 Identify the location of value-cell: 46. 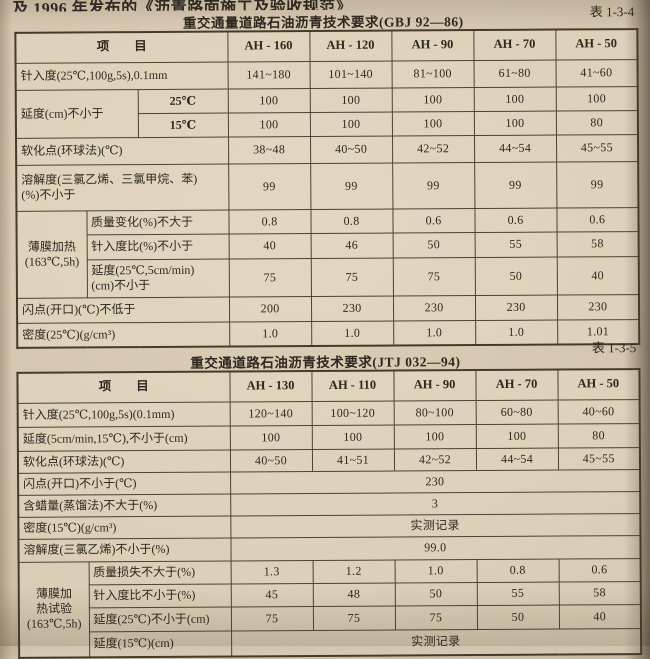
(351, 245).